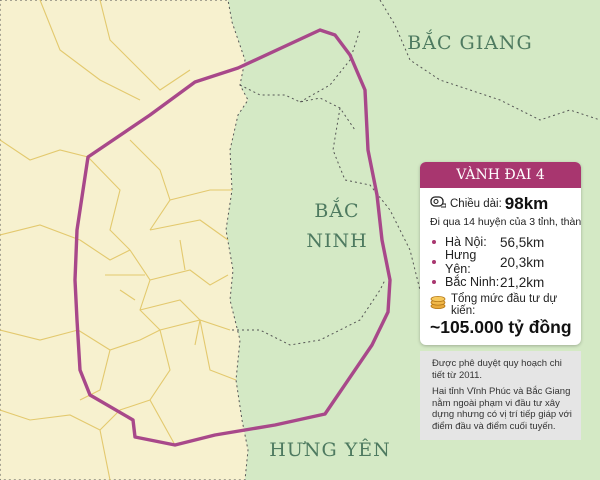  I want to click on region-label-bac-ninh: BẮC NINH, so click(337, 226).